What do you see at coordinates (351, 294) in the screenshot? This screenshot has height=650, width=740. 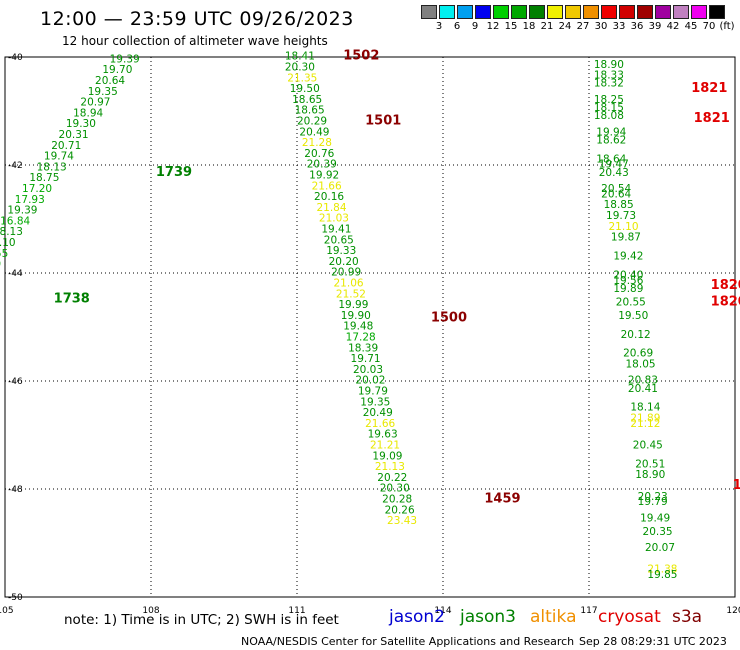 I see `swh-value: 21.52` at bounding box center [351, 294].